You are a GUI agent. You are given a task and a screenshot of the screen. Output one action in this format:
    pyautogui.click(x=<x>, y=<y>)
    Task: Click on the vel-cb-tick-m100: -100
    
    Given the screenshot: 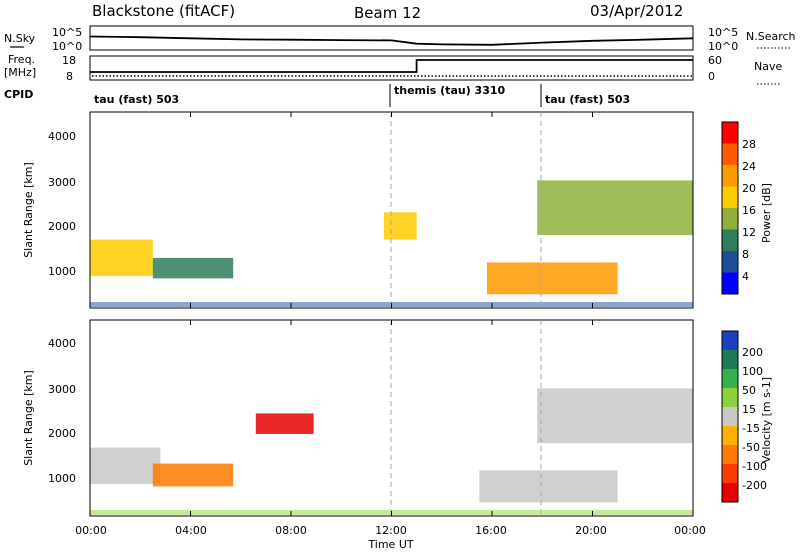 What is the action you would take?
    pyautogui.click(x=754, y=466)
    